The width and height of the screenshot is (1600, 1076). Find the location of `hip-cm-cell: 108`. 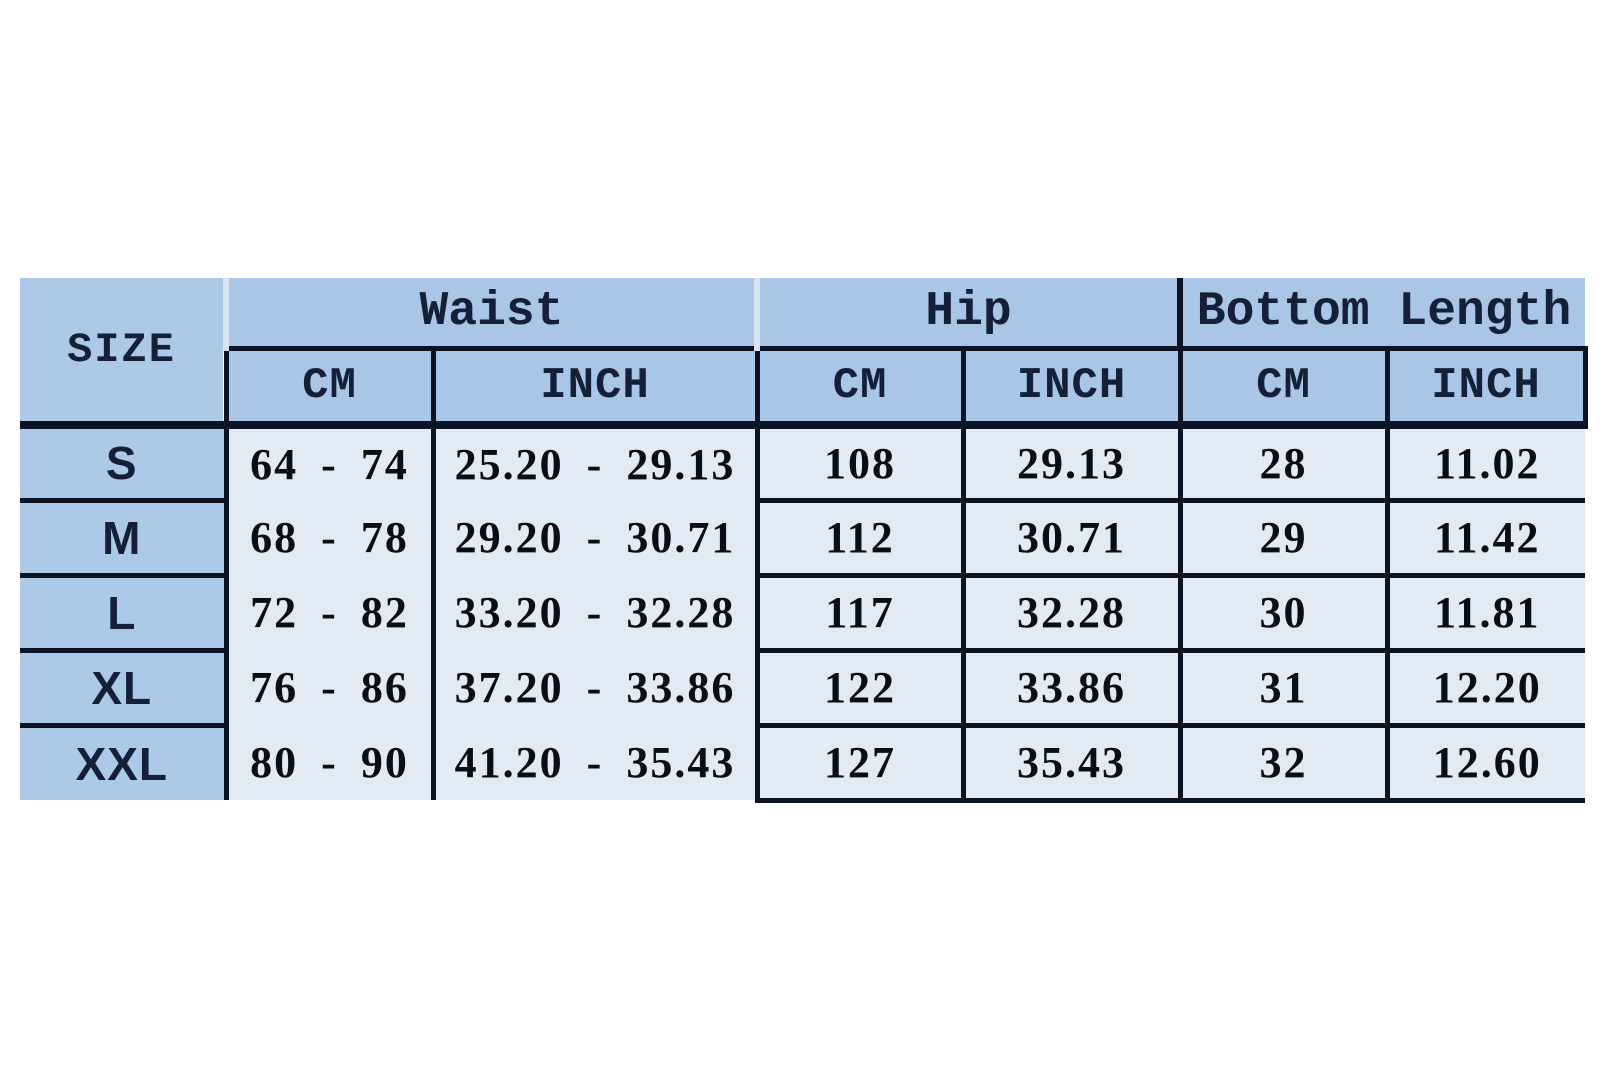

hip-cm-cell: 108 is located at coordinates (861, 462).